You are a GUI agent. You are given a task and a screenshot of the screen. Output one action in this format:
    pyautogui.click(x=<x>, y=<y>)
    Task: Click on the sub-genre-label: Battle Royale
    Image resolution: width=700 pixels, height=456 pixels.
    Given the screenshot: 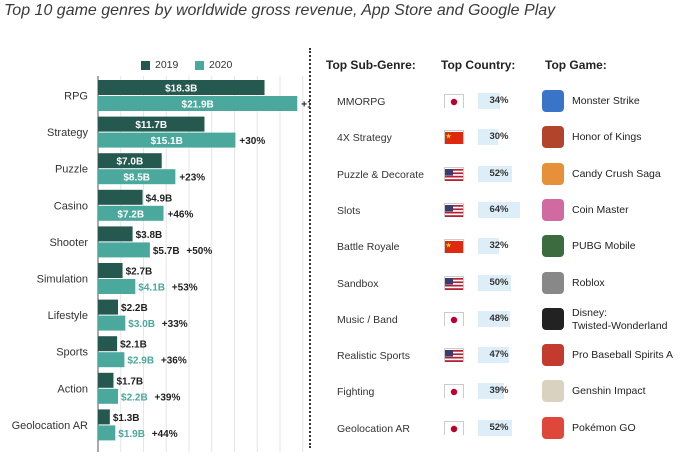 What is the action you would take?
    pyautogui.click(x=368, y=247)
    